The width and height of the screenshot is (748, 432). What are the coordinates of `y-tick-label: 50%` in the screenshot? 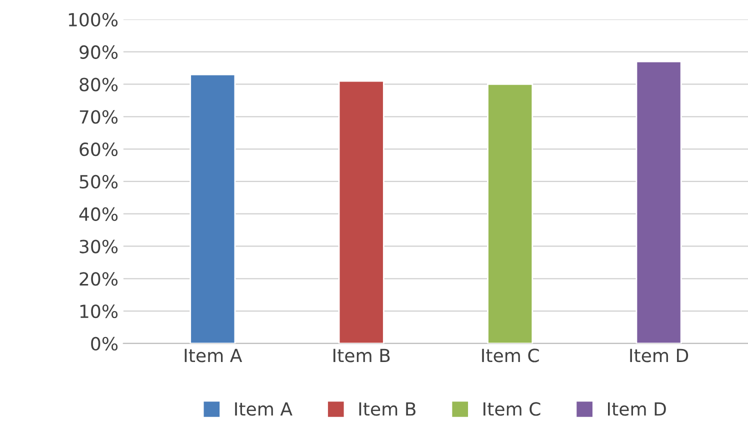 It's located at (99, 181).